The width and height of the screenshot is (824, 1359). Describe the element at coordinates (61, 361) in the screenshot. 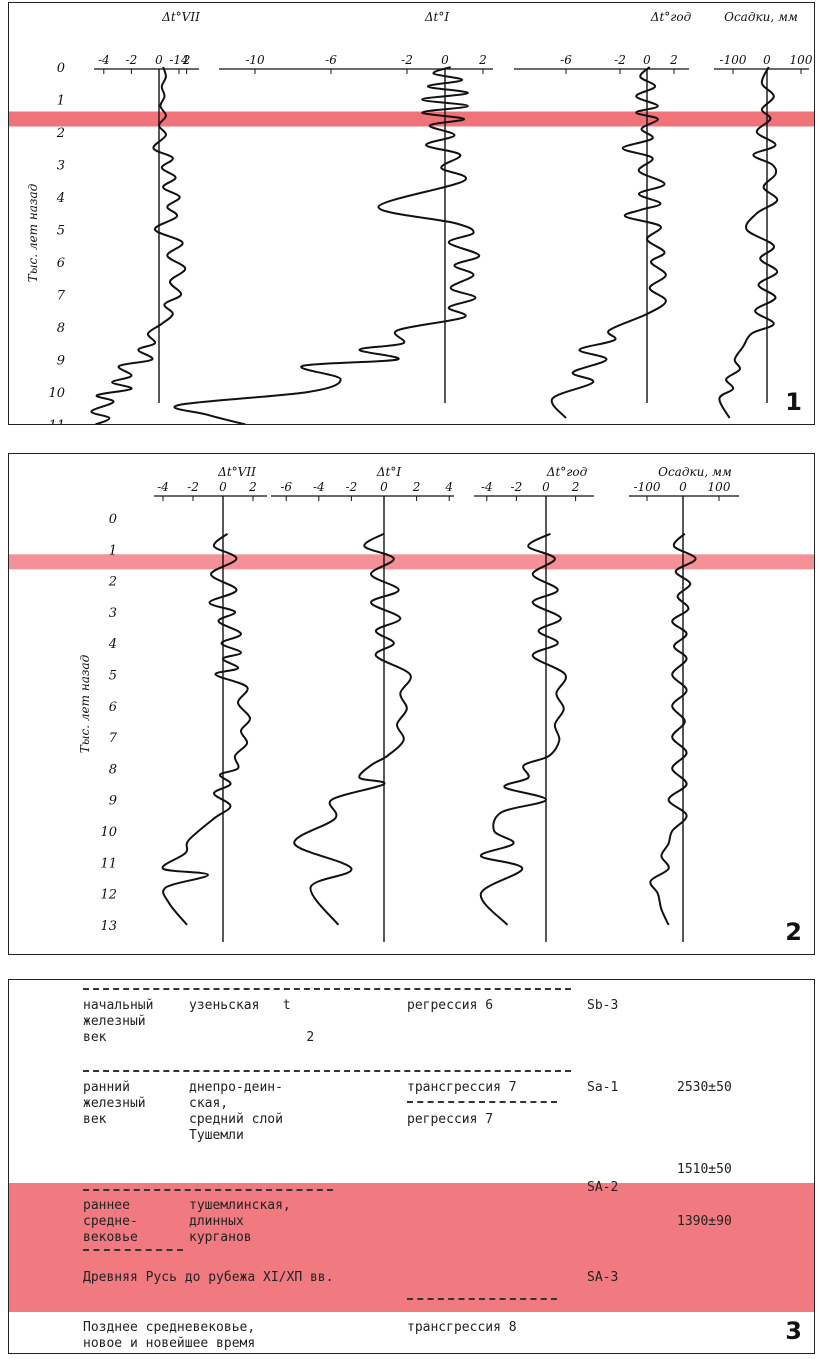

I see `depth-tick-label: 9` at that location.